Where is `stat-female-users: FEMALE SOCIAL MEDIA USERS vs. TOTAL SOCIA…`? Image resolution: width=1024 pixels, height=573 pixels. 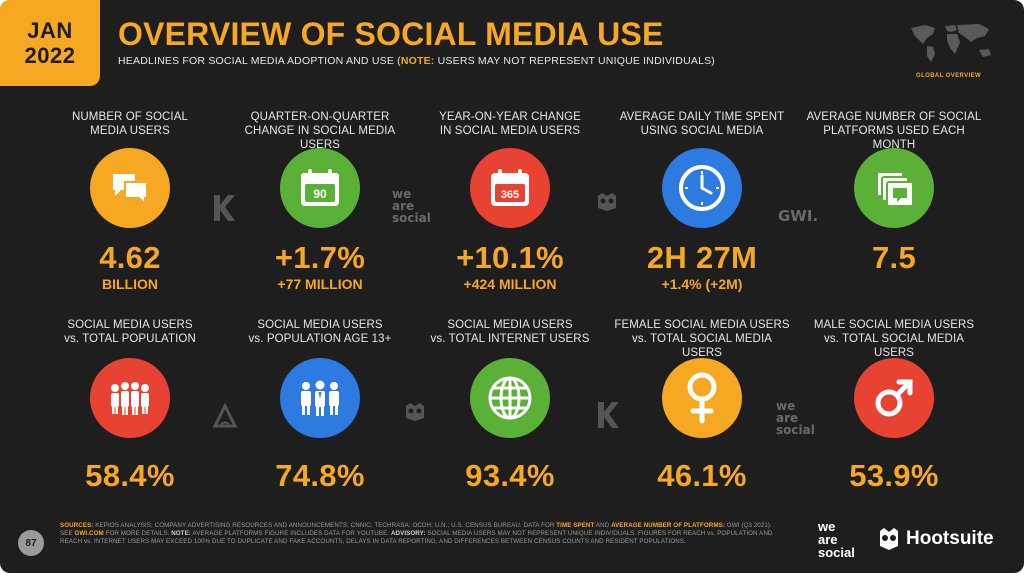
stat-female-users: FEMALE SOCIAL MEDIA USERS vs. TOTAL SOCIA… is located at coordinates (702, 406).